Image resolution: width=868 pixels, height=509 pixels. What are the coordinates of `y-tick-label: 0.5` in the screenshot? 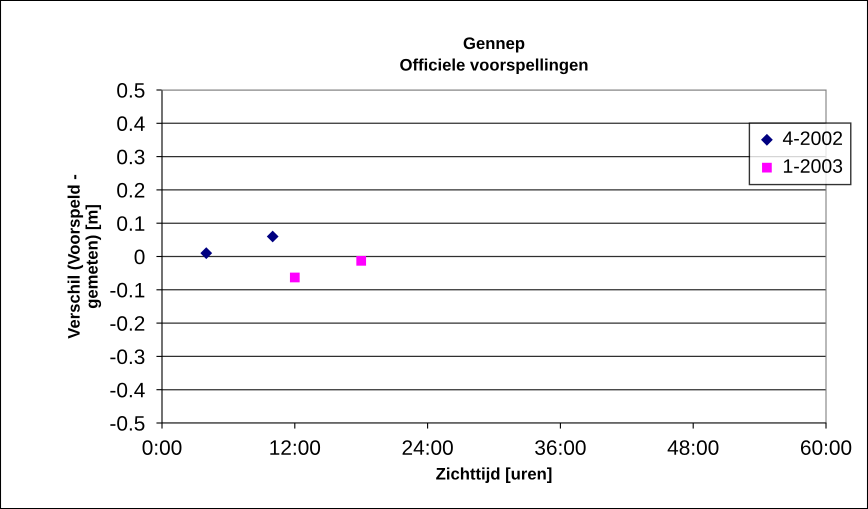 It's located at (130, 90).